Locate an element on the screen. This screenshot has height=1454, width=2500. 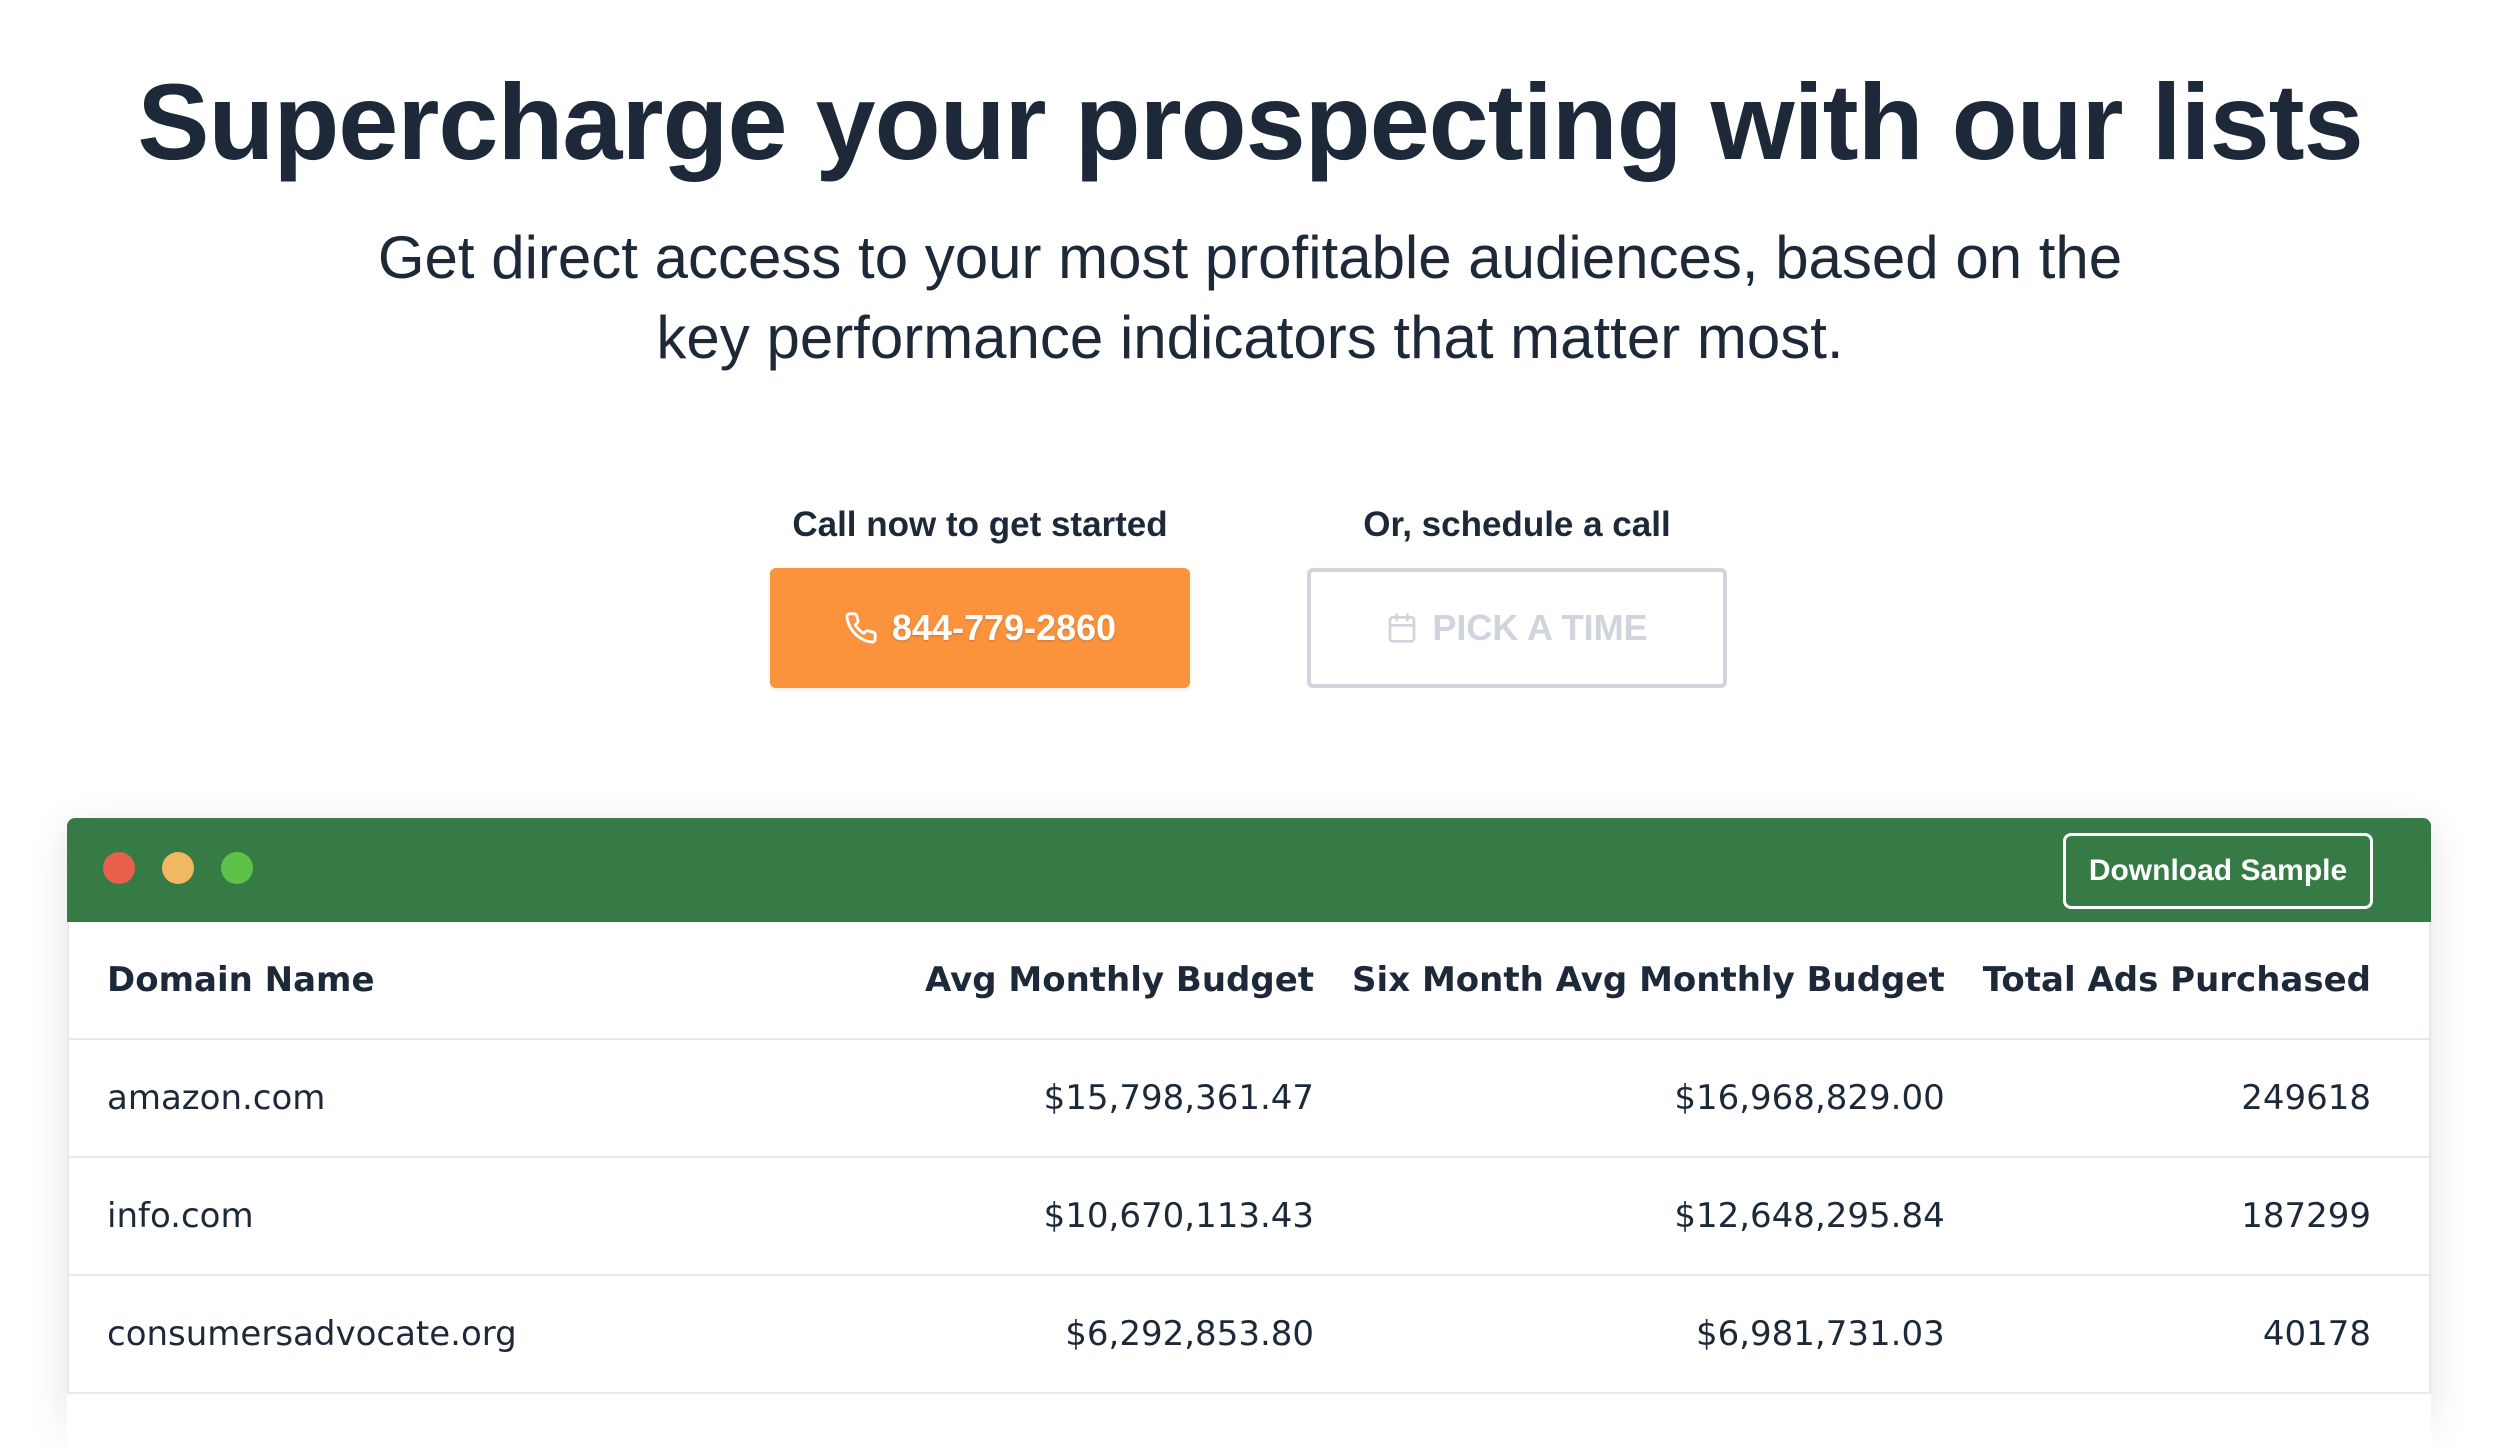
cell-avg-budget: $10,670,113.43 is located at coordinates (1050, 1216).